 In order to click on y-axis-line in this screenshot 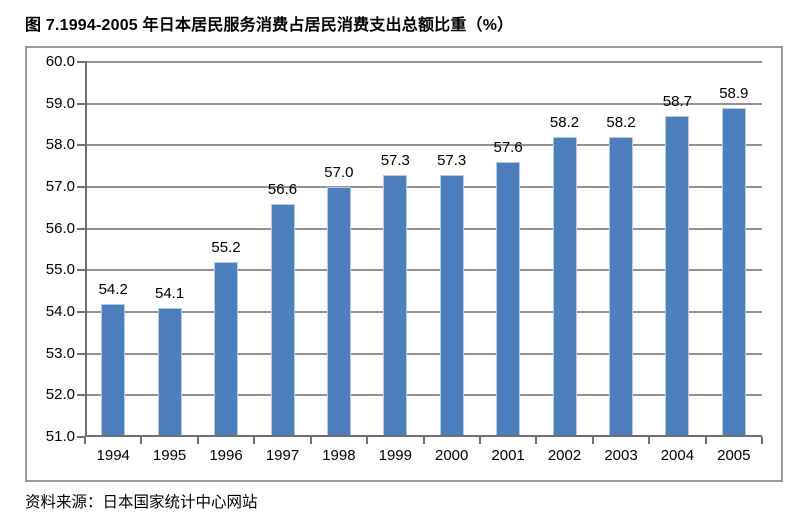, I will do `click(86, 249)`.